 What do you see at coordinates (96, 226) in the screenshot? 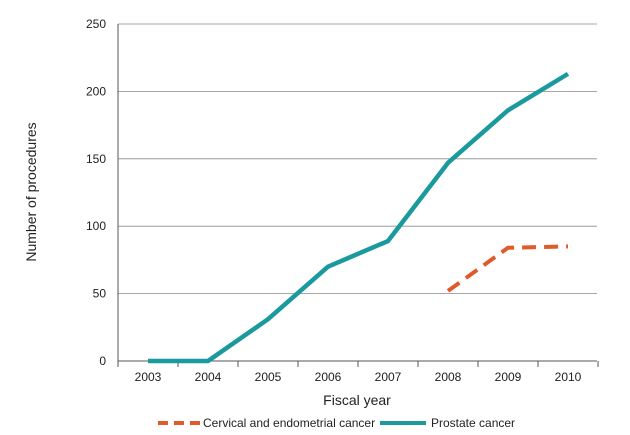
I see `y-tick-label-100: 100` at bounding box center [96, 226].